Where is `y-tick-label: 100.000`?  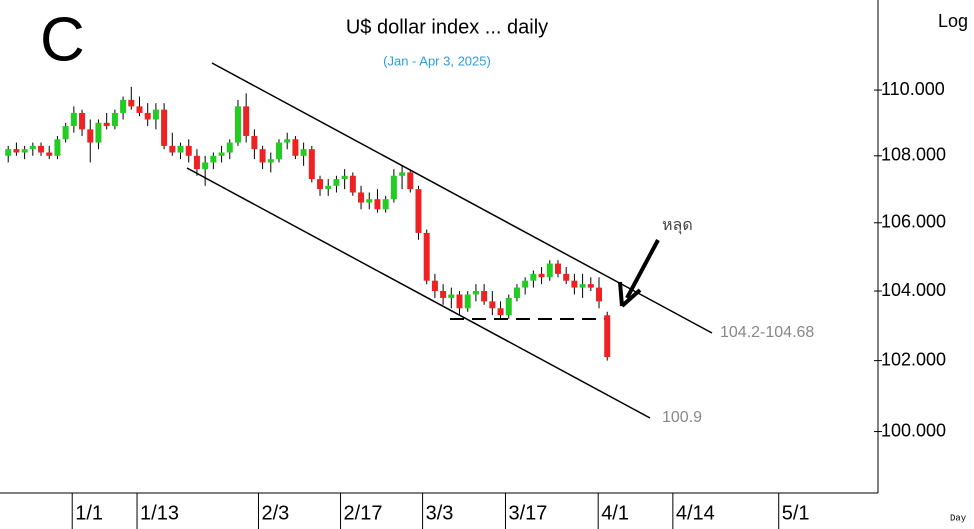 y-tick-label: 100.000 is located at coordinates (913, 430).